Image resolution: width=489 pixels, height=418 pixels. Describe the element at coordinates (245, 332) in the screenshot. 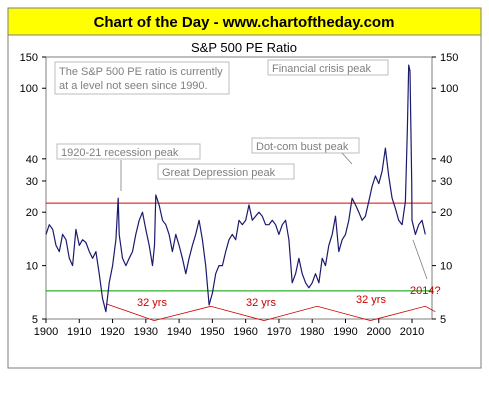

I see `x-tick-label: 1960` at that location.